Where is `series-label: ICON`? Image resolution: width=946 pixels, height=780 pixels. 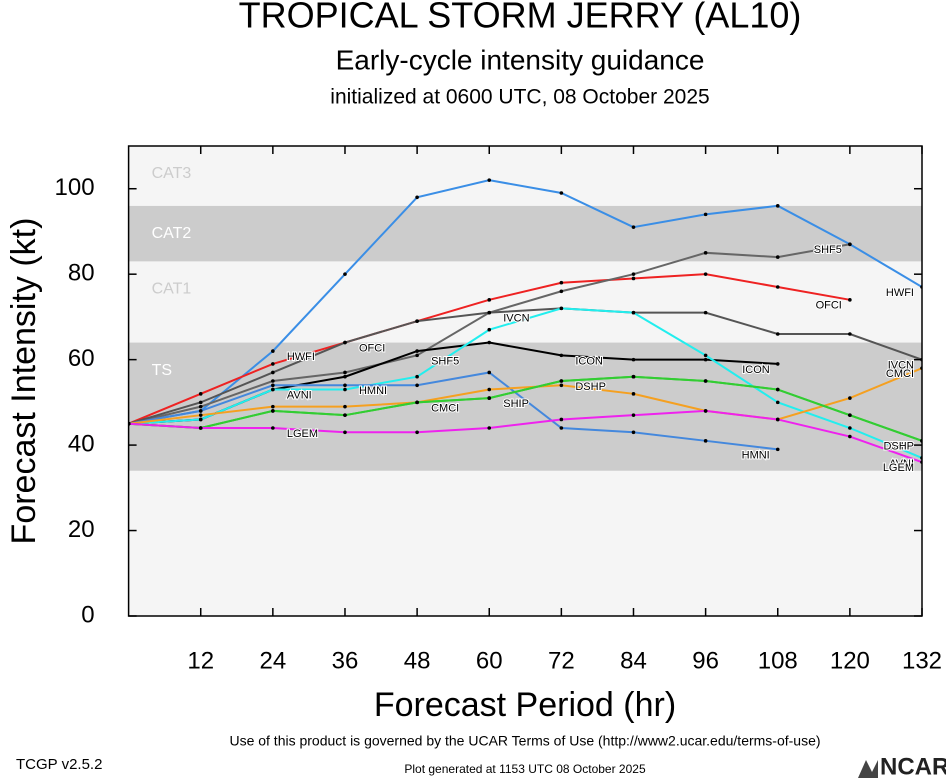 series-label: ICON is located at coordinates (589, 361).